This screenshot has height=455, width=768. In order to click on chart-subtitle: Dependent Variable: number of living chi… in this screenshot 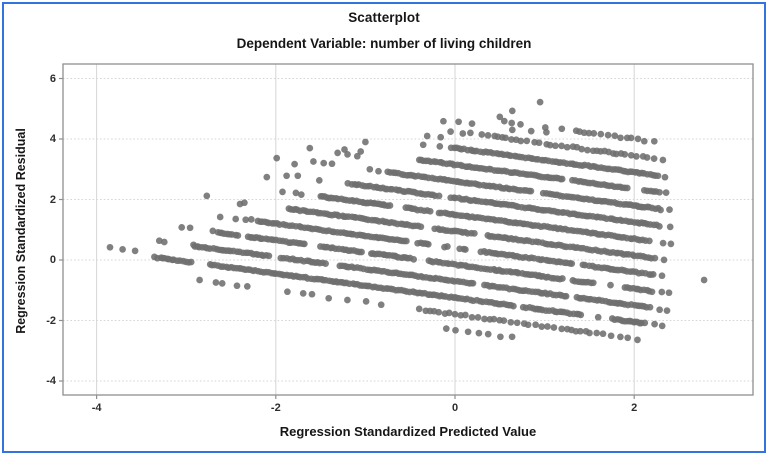, I will do `click(384, 43)`.